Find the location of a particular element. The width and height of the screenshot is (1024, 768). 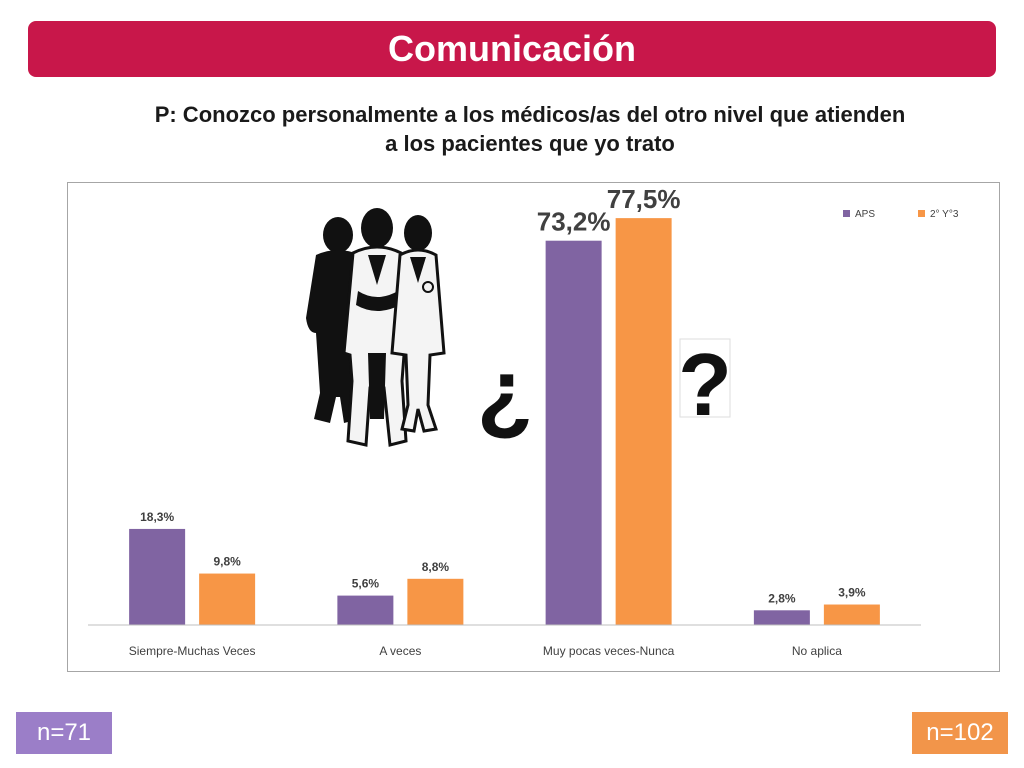

close-question-mark-bg is located at coordinates (705, 378).